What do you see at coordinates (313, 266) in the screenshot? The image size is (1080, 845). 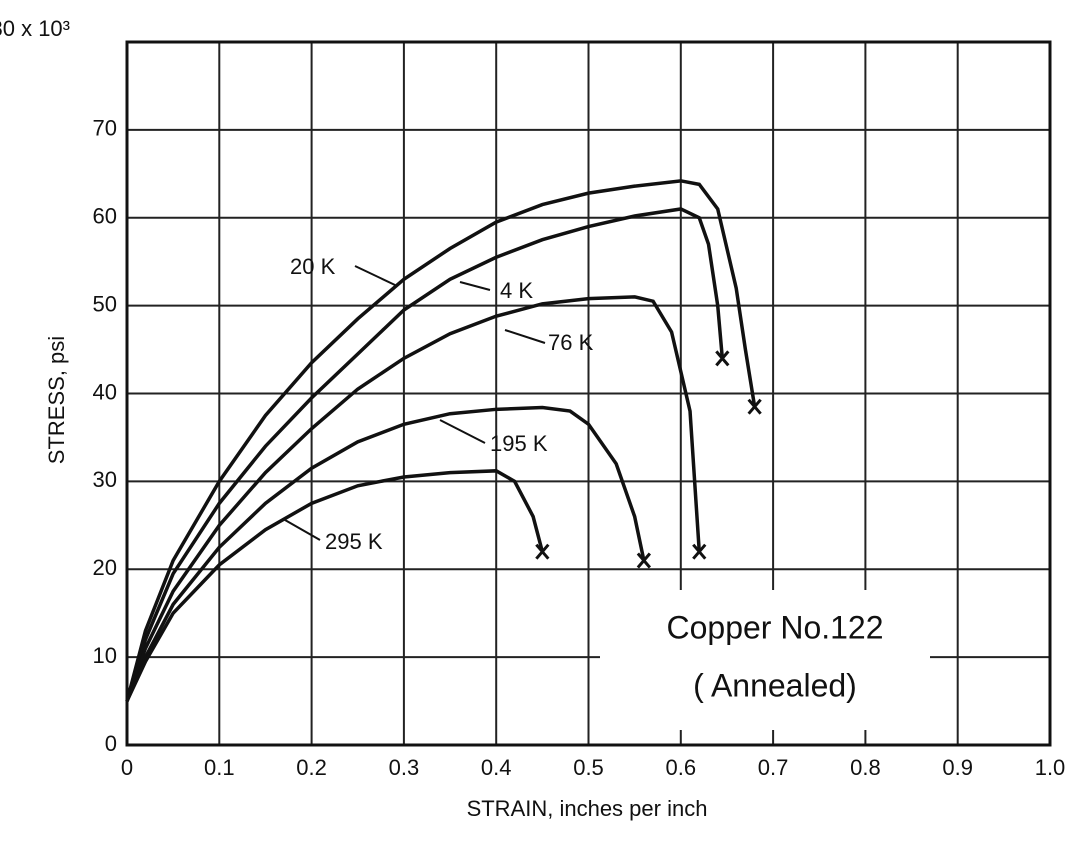 I see `series-label: 20 K` at bounding box center [313, 266].